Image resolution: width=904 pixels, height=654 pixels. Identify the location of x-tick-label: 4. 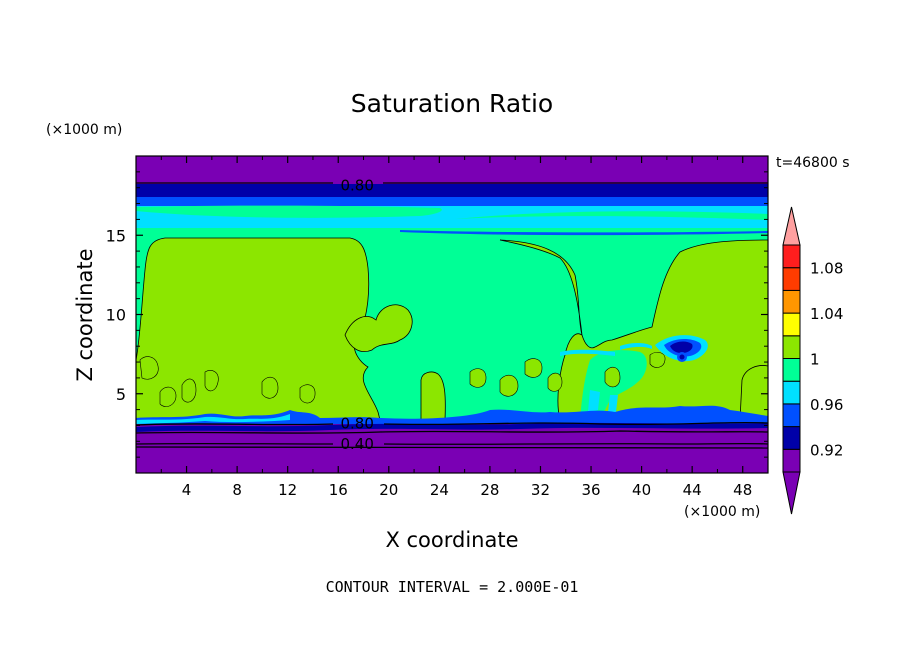
(187, 490).